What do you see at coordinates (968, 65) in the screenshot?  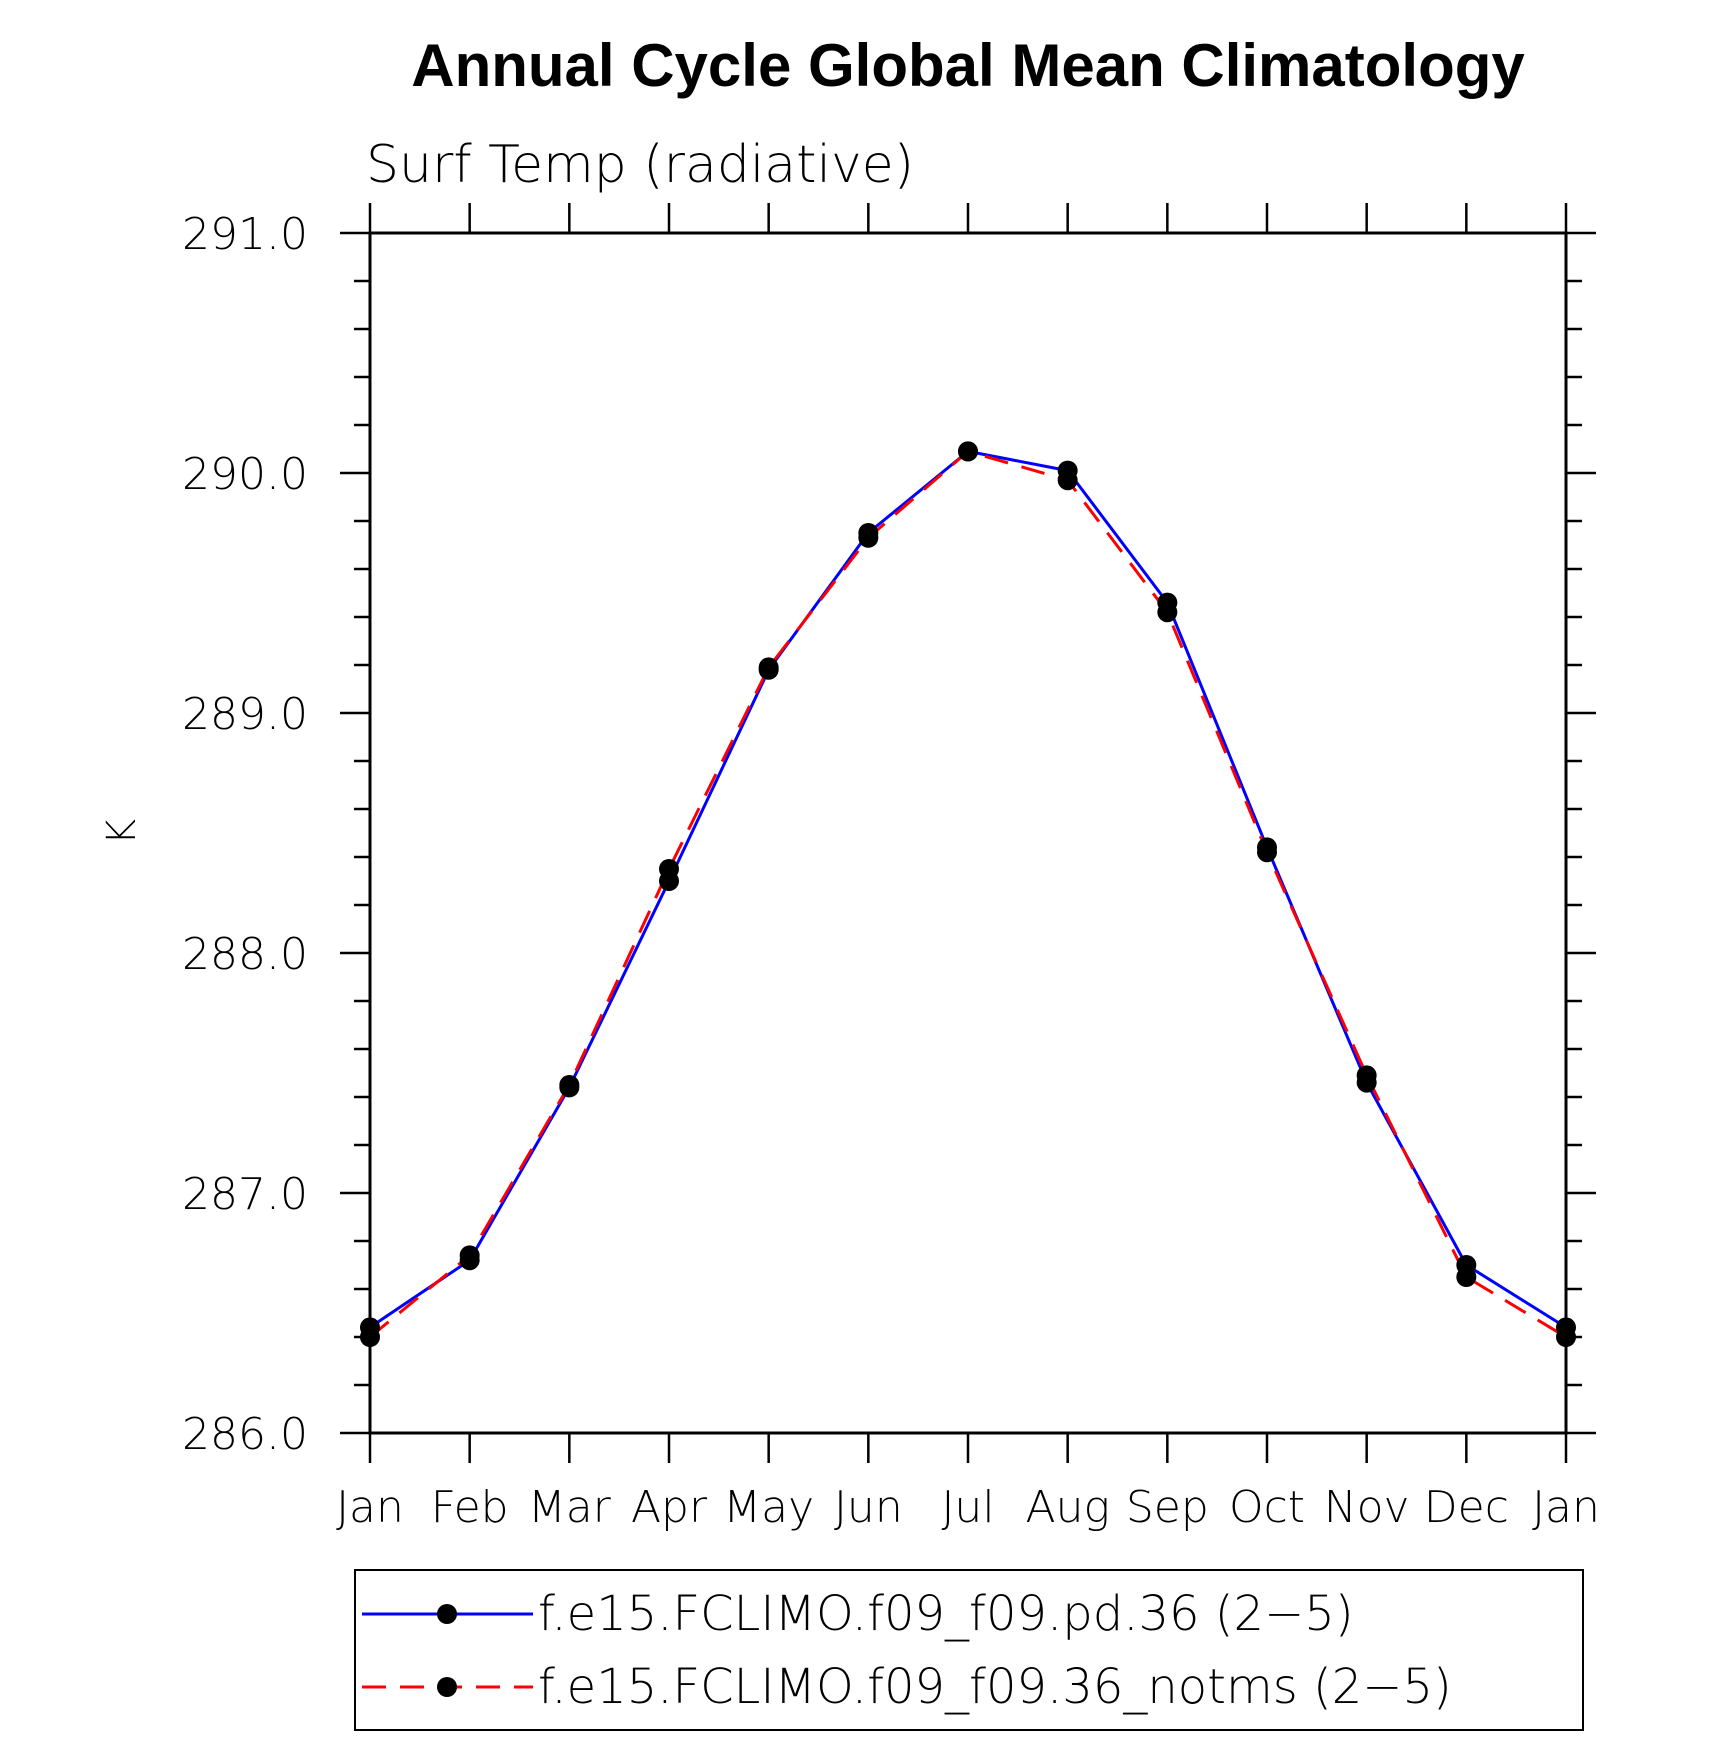 I see `chart-title: Annual Cycle Global Mean Climatology` at bounding box center [968, 65].